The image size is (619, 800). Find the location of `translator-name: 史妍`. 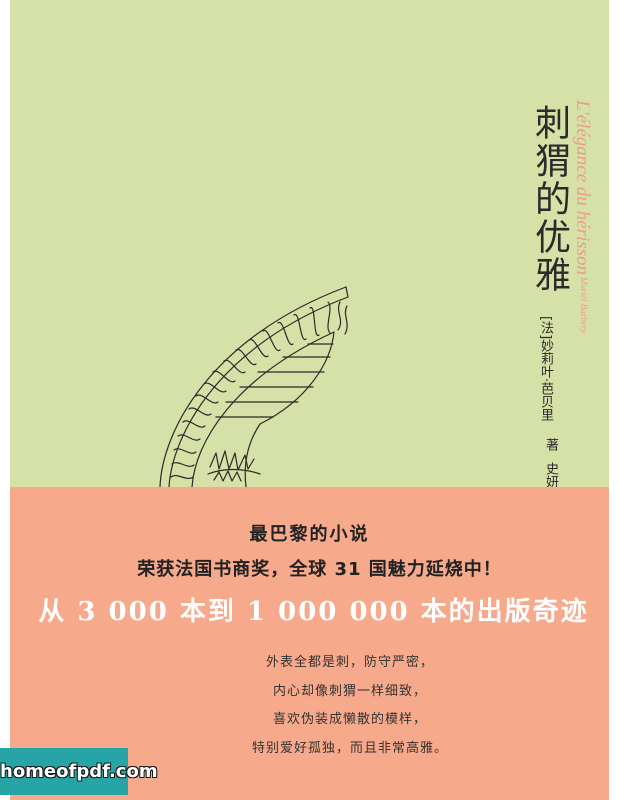

translator-name: 史妍 is located at coordinates (550, 475).